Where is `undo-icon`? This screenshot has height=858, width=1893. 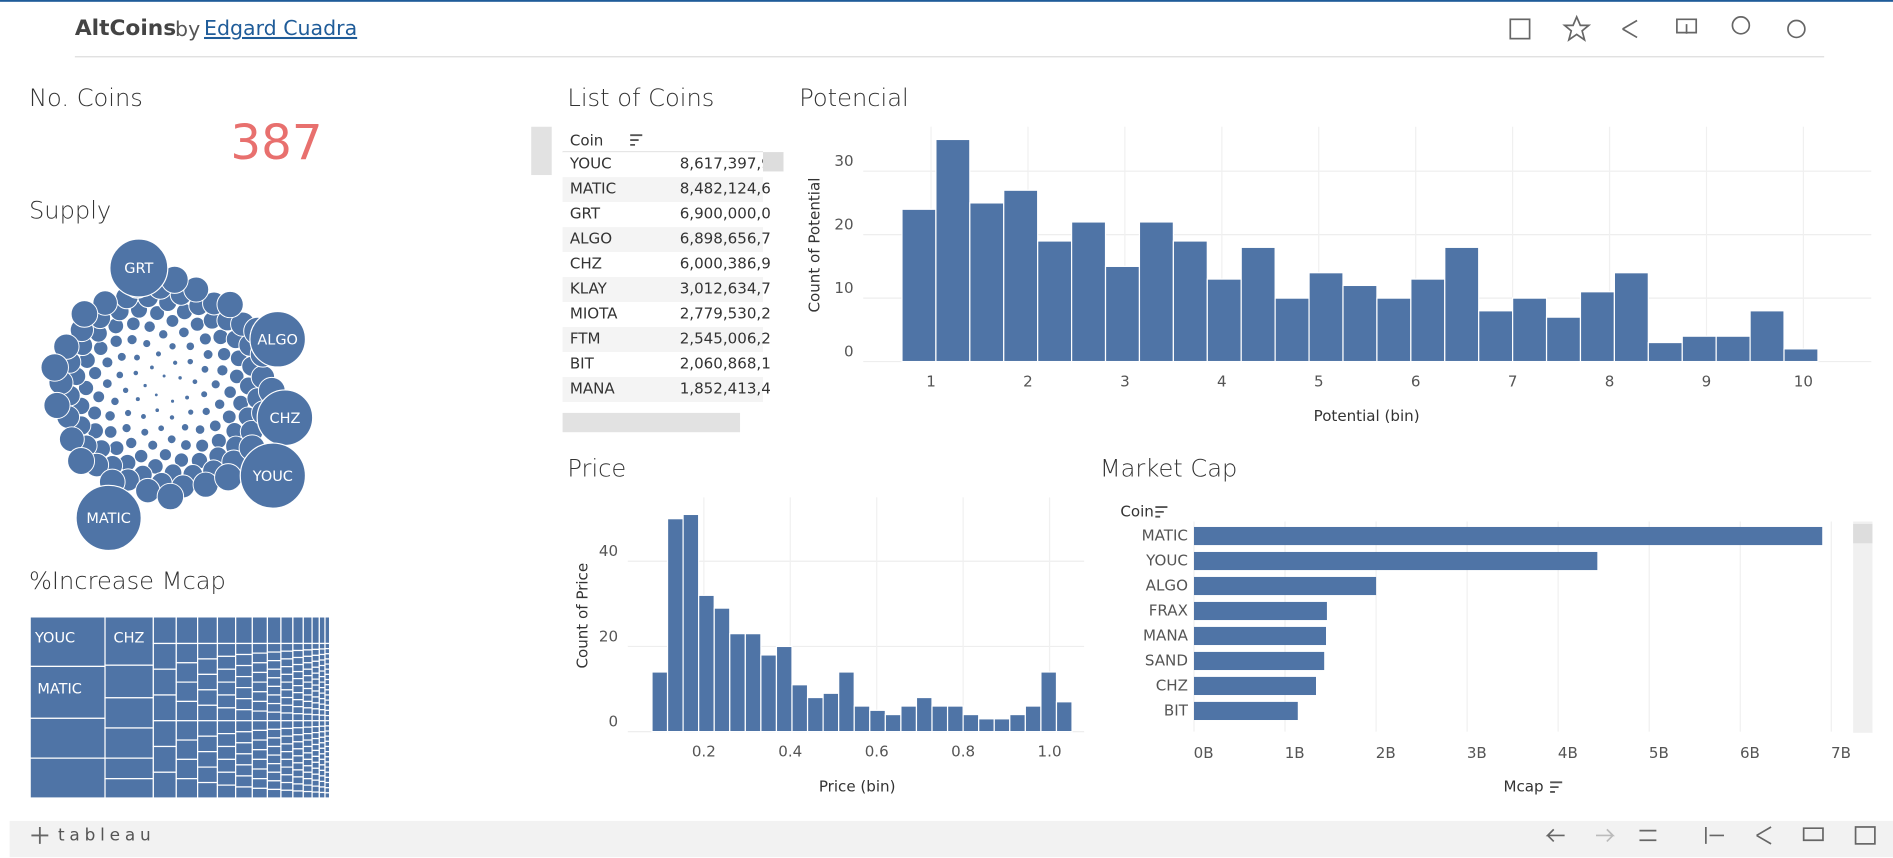 undo-icon is located at coordinates (1555, 835).